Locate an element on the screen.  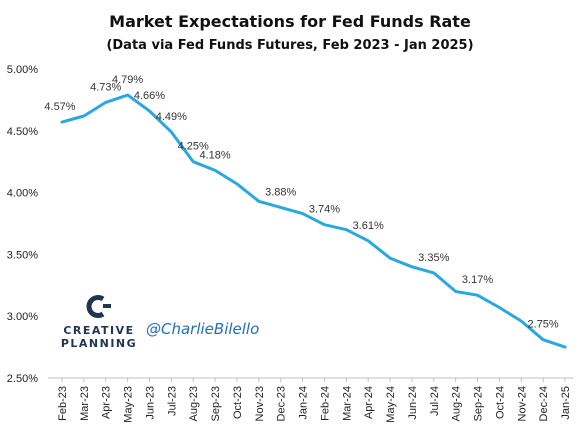
logo-text-line2: PLANNING is located at coordinates (99, 343).